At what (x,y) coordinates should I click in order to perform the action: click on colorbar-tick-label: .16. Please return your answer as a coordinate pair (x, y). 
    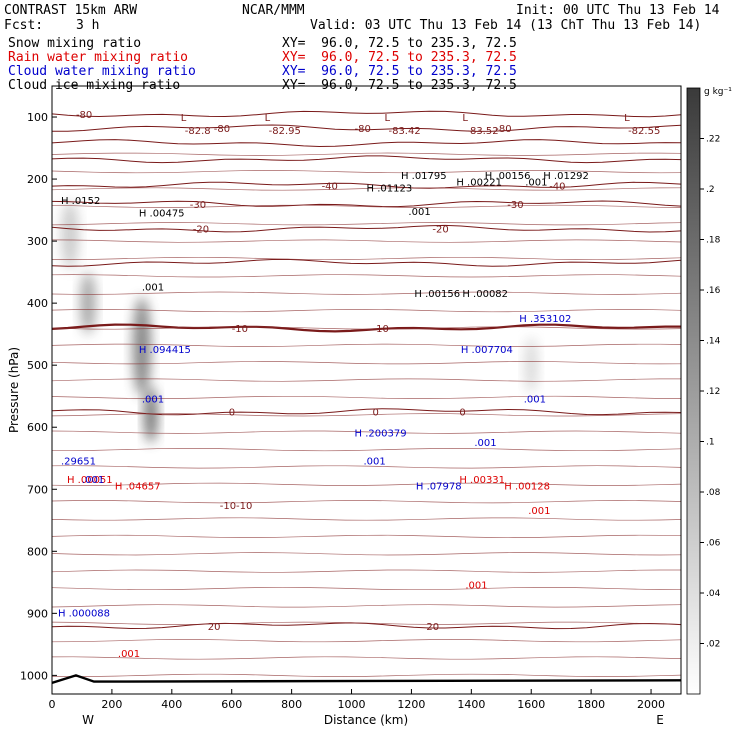
    Looking at the image, I should click on (713, 291).